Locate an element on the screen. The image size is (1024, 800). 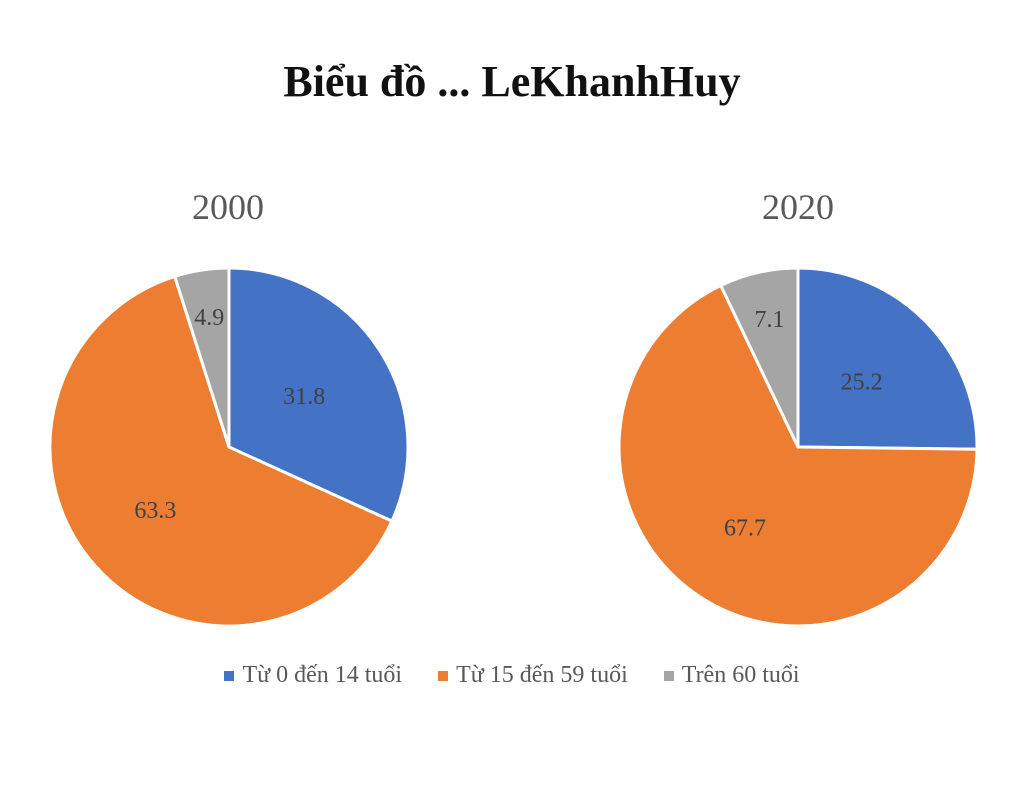
pie-title-2020: 2020 is located at coordinates (798, 207).